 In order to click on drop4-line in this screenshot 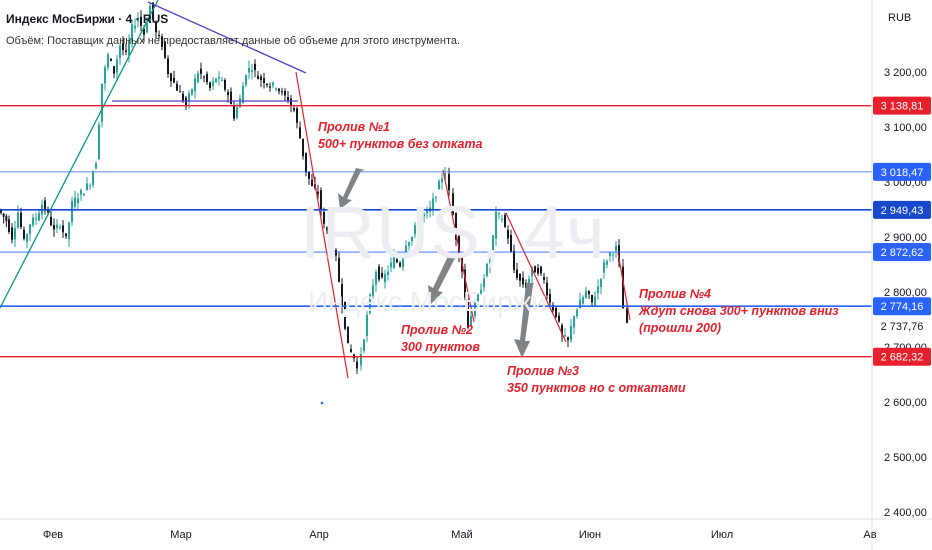, I will do `click(624, 286)`.